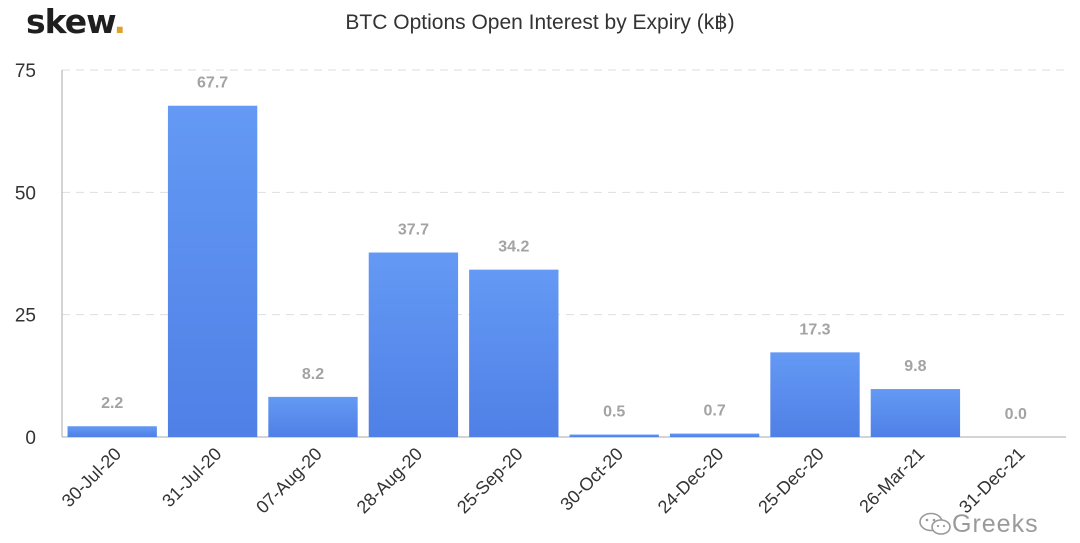  What do you see at coordinates (112, 403) in the screenshot?
I see `data-label: 2.2` at bounding box center [112, 403].